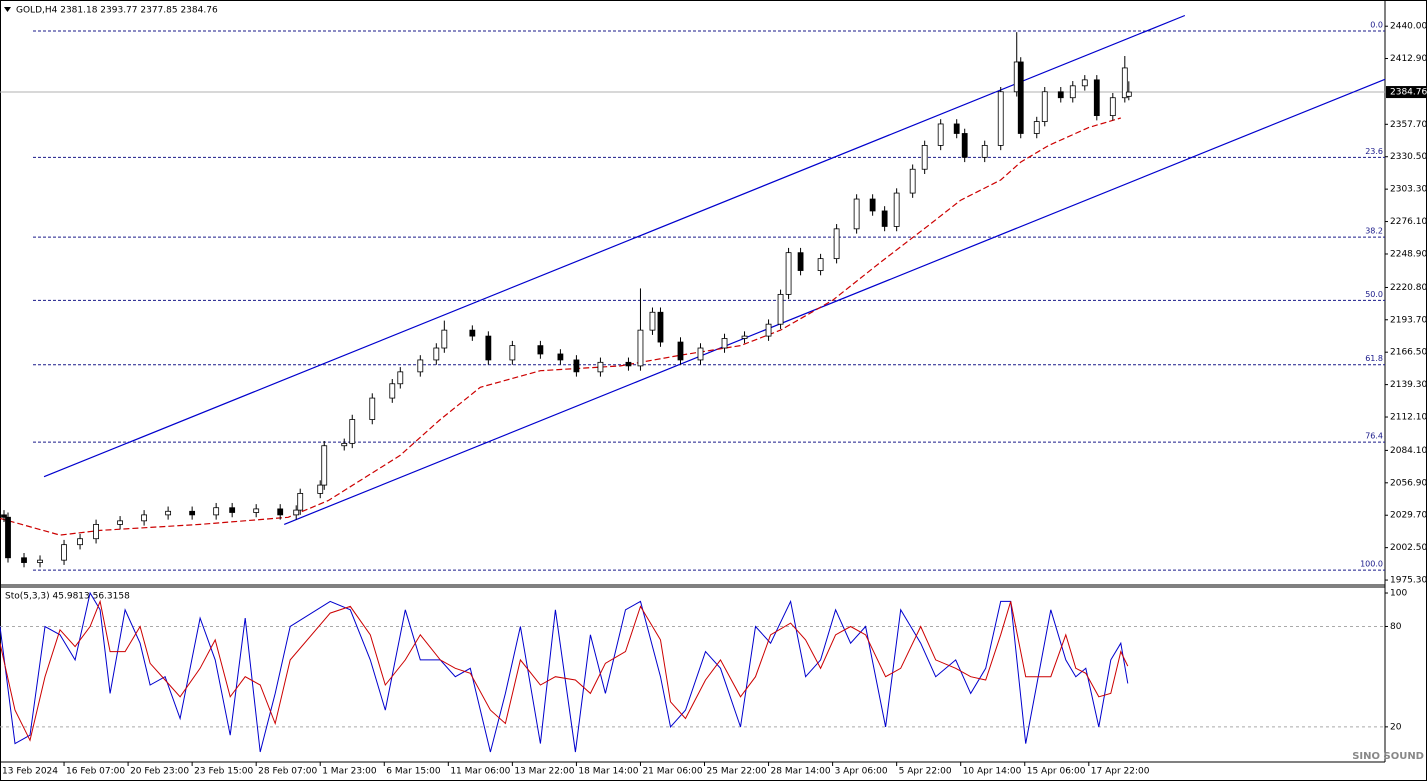 Image resolution: width=1427 pixels, height=781 pixels. Describe the element at coordinates (1408, 418) in the screenshot. I see `y-tick-label: 2112.10` at that location.